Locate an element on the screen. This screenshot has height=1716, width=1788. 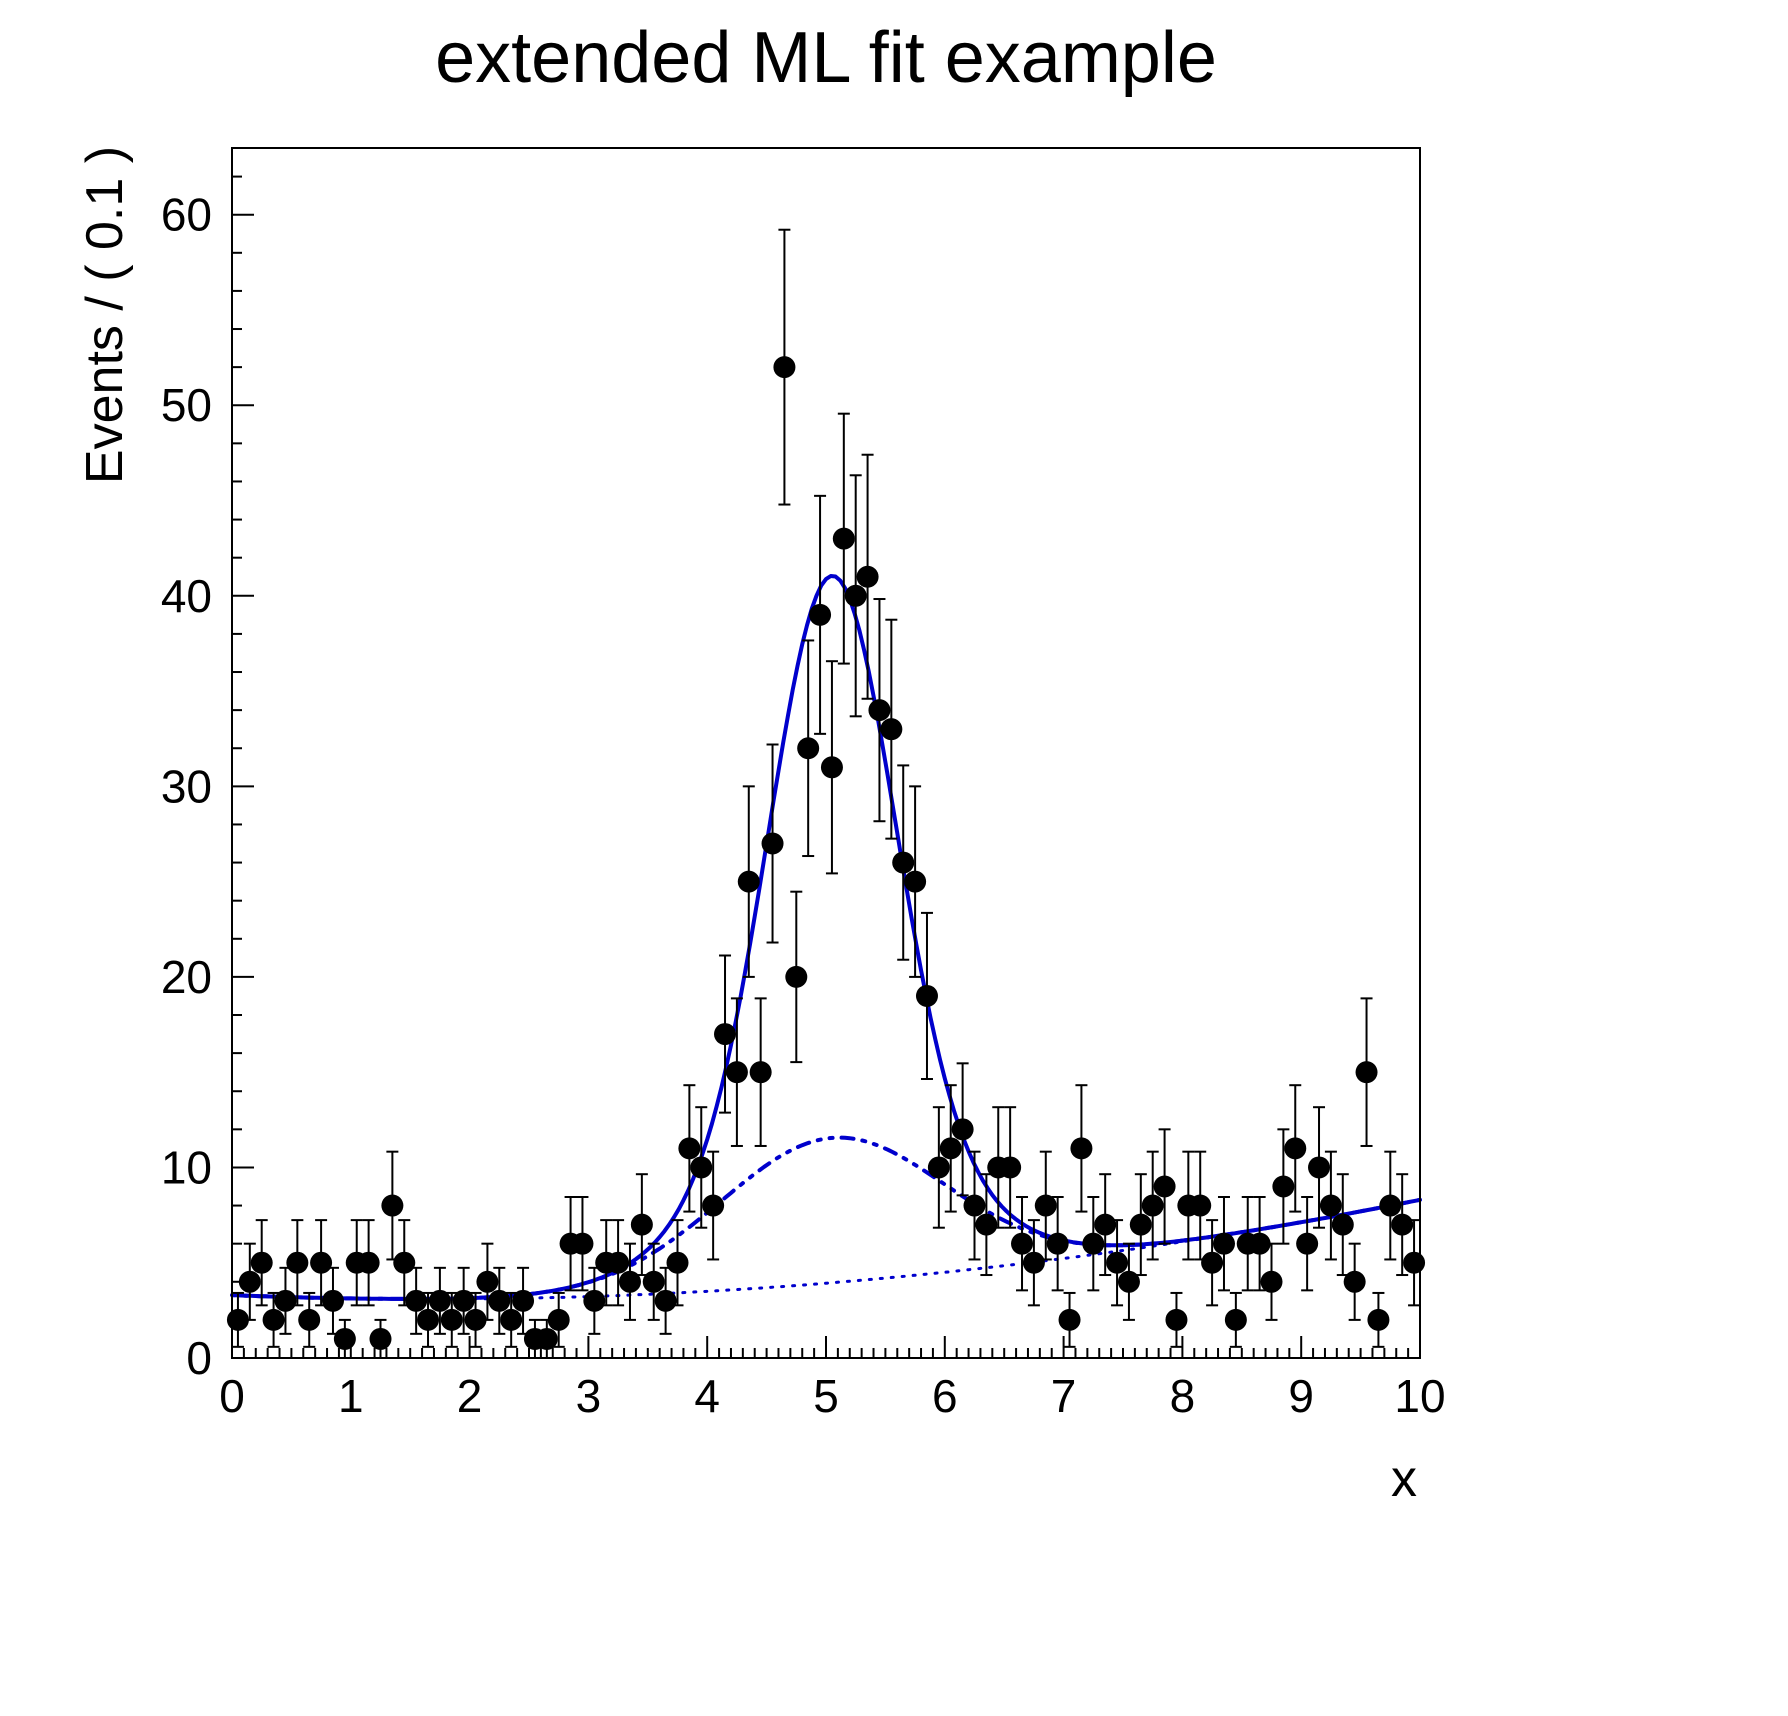
y-tick-label: 30 is located at coordinates (186, 786).